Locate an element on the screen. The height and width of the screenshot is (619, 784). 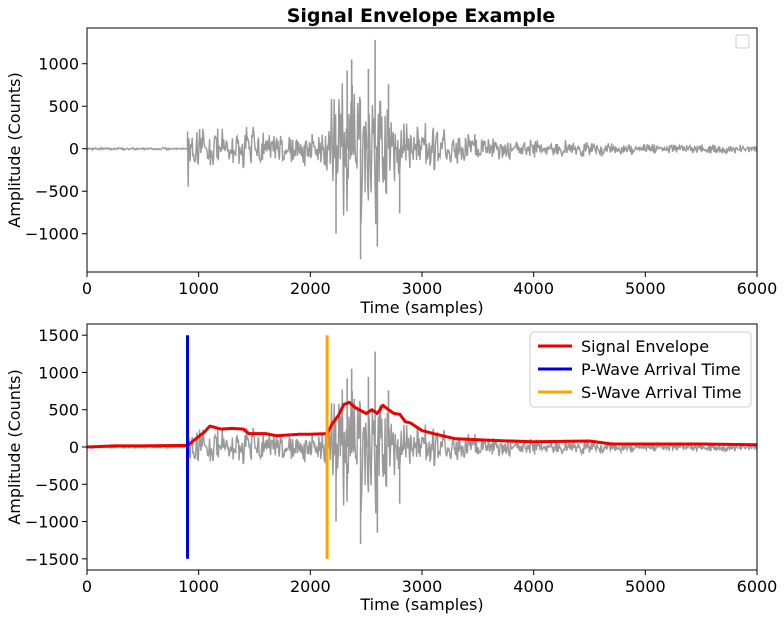
bottom-x-ticks: 0 1000 2000 3000 4000 5000 6000 is located at coordinates (429, 583).